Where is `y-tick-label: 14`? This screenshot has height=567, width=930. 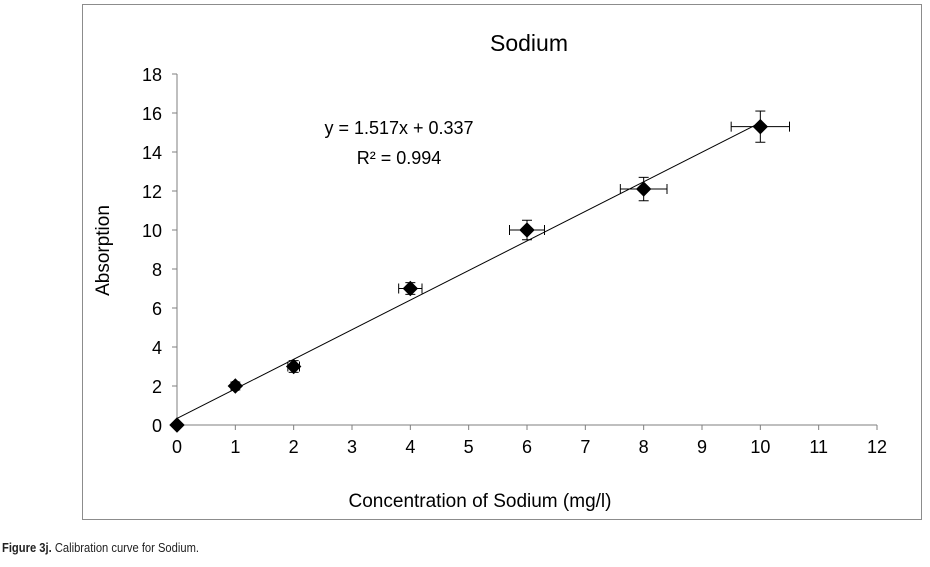 y-tick-label: 14 is located at coordinates (152, 153).